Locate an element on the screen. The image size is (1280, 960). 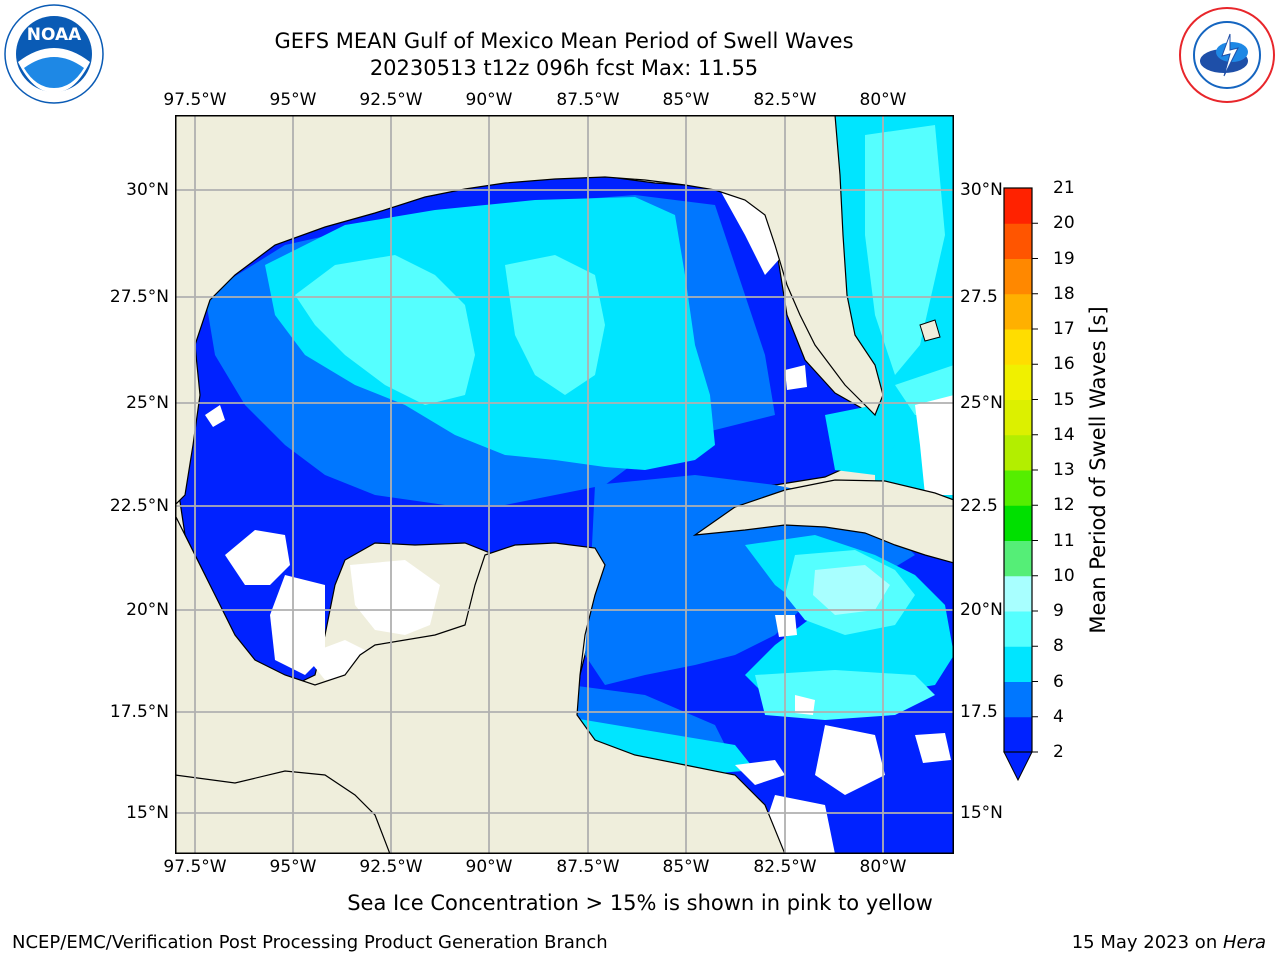
lat-tick-right: 15°N is located at coordinates (981, 813).